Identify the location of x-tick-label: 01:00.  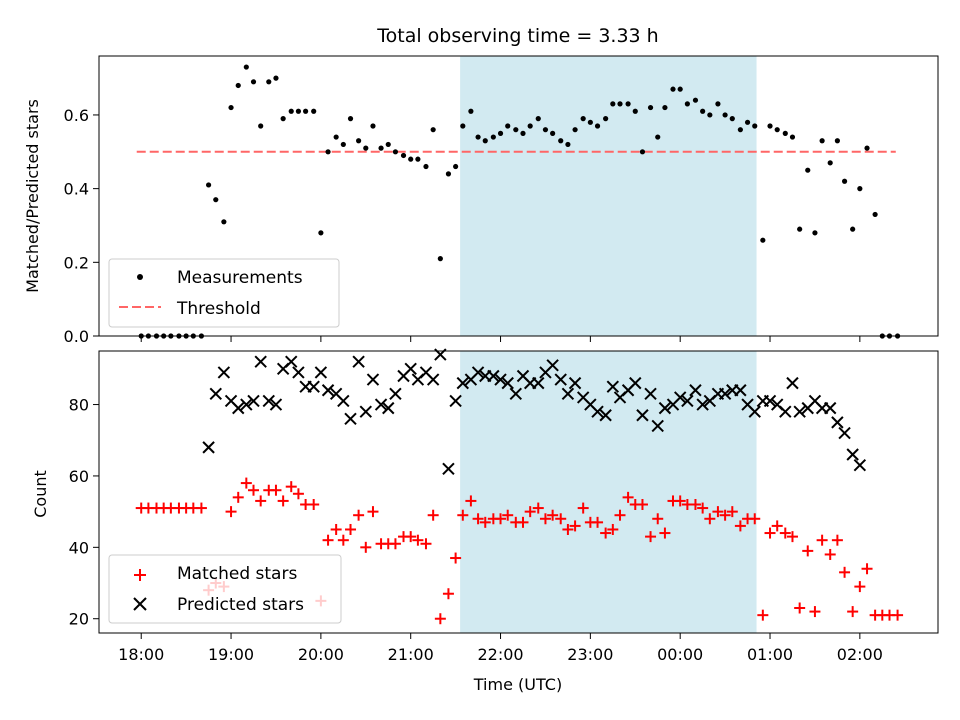
(770, 654).